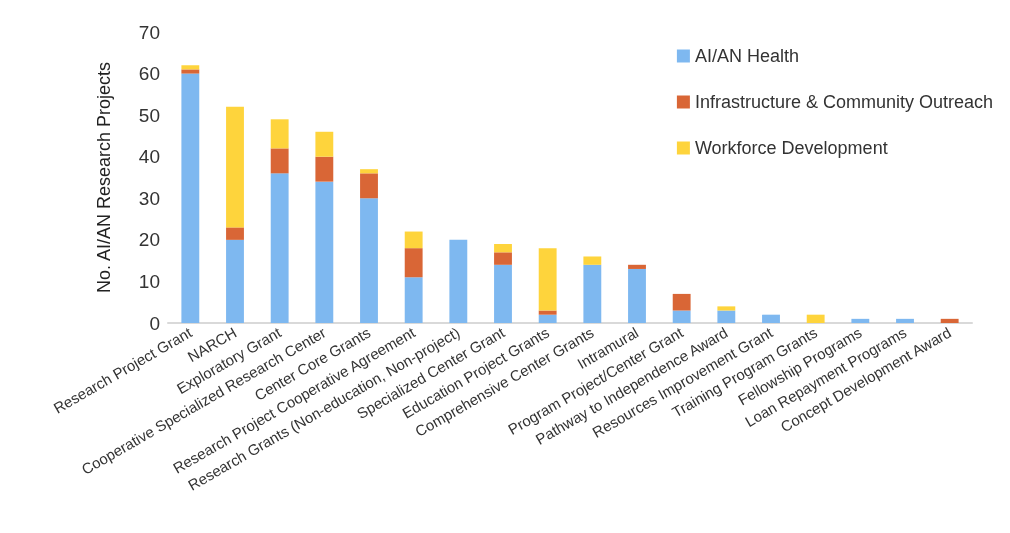 This screenshot has height=533, width=1010. I want to click on legend-label: Infrastructure & Community Outreach, so click(843, 102).